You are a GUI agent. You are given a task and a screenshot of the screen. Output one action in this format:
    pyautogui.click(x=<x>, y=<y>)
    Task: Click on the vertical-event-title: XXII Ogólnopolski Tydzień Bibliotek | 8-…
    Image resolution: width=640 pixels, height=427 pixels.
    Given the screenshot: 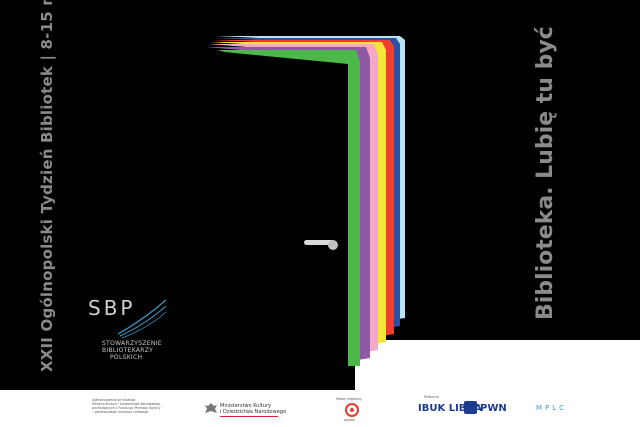 What is the action you would take?
    pyautogui.click(x=53, y=186)
    